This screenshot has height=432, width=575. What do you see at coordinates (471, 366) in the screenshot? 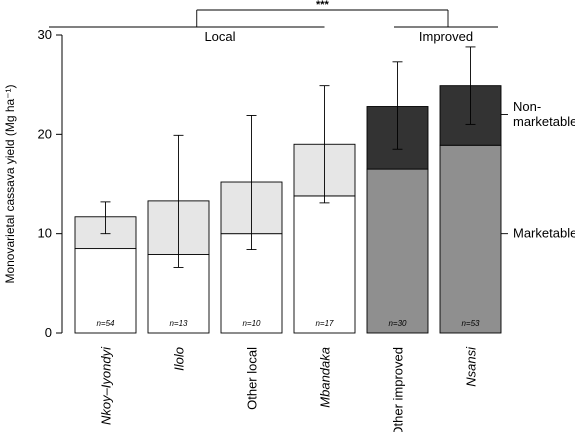
I see `x-category-label: Nsansi` at bounding box center [471, 366].